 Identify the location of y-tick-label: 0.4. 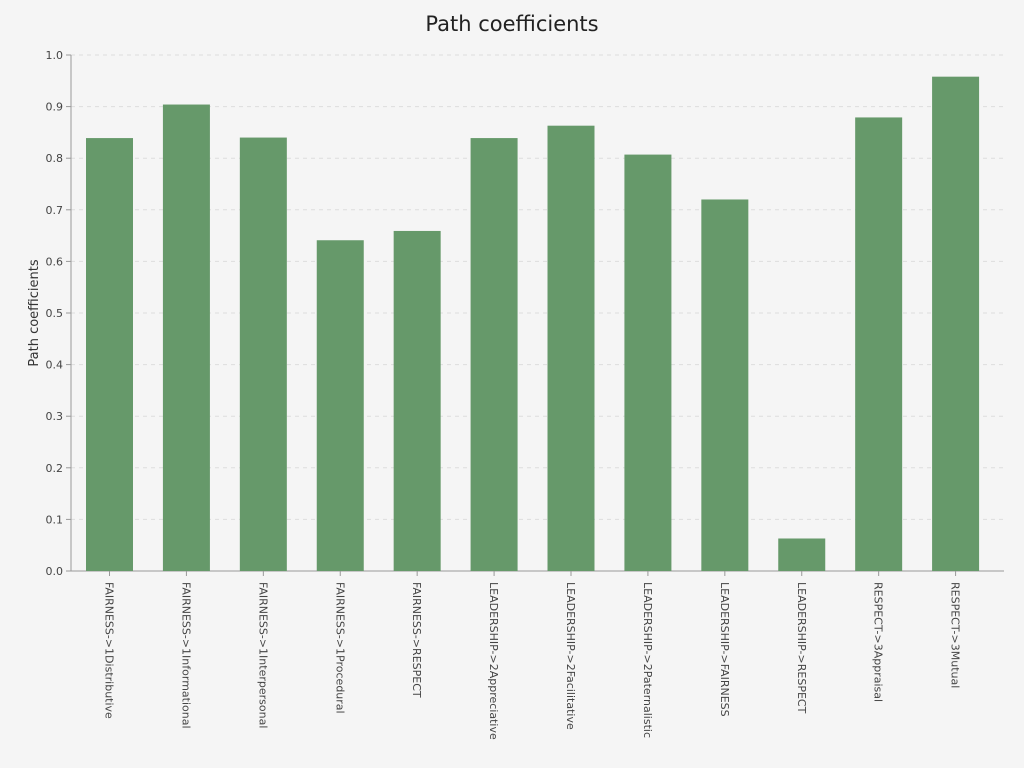
(55, 365).